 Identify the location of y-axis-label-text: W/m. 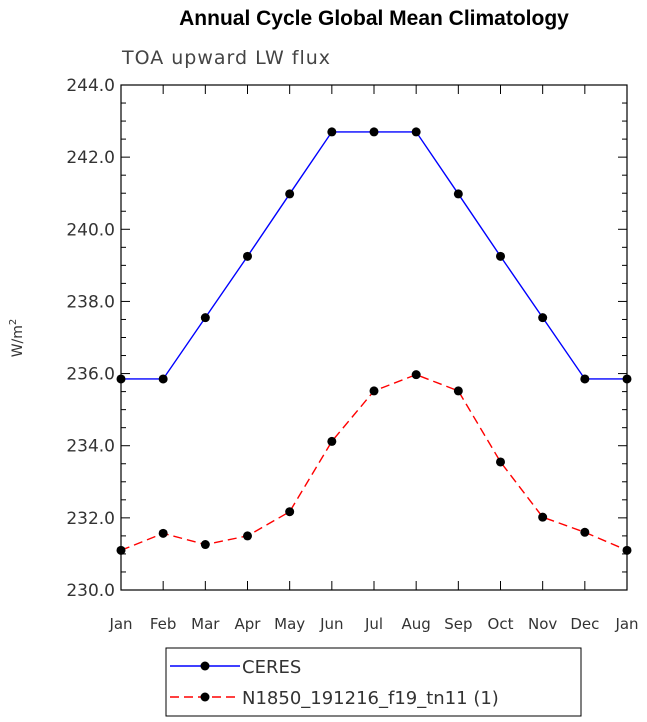
(18, 341).